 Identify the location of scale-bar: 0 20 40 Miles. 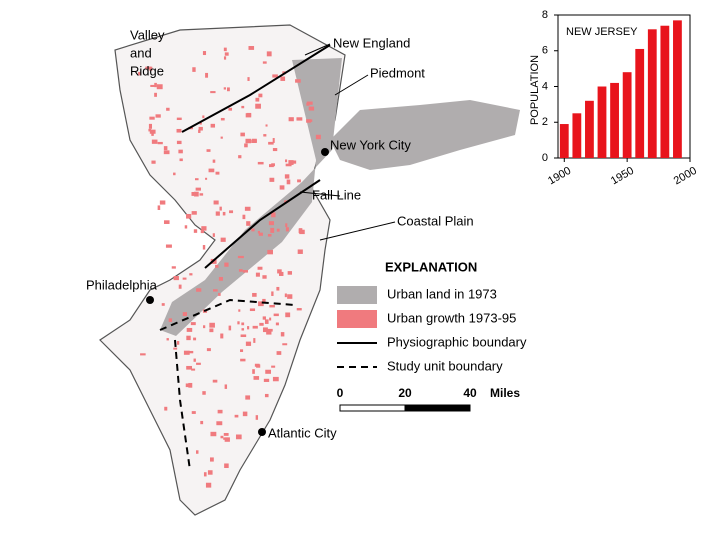
(428, 399).